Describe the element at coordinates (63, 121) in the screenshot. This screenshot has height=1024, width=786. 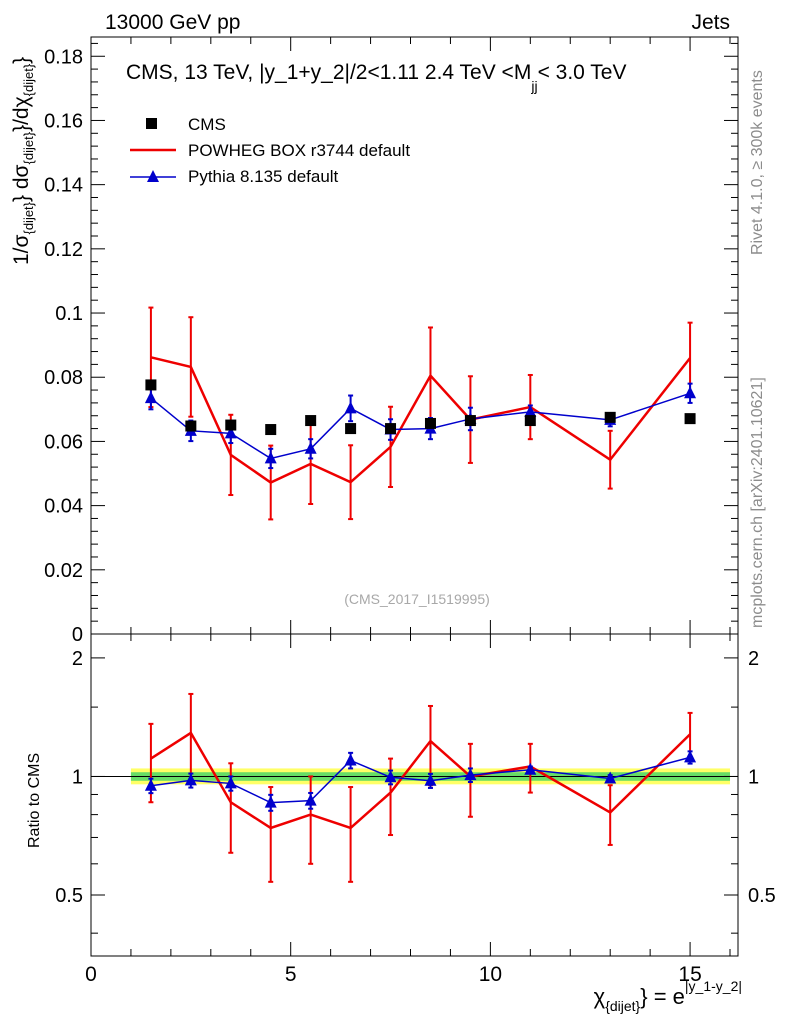
I see `main-y-tick-label: 0.16` at that location.